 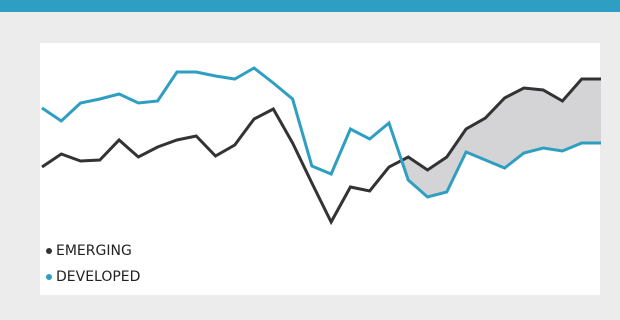 I want to click on legend-label: EMERGING, so click(x=94, y=251).